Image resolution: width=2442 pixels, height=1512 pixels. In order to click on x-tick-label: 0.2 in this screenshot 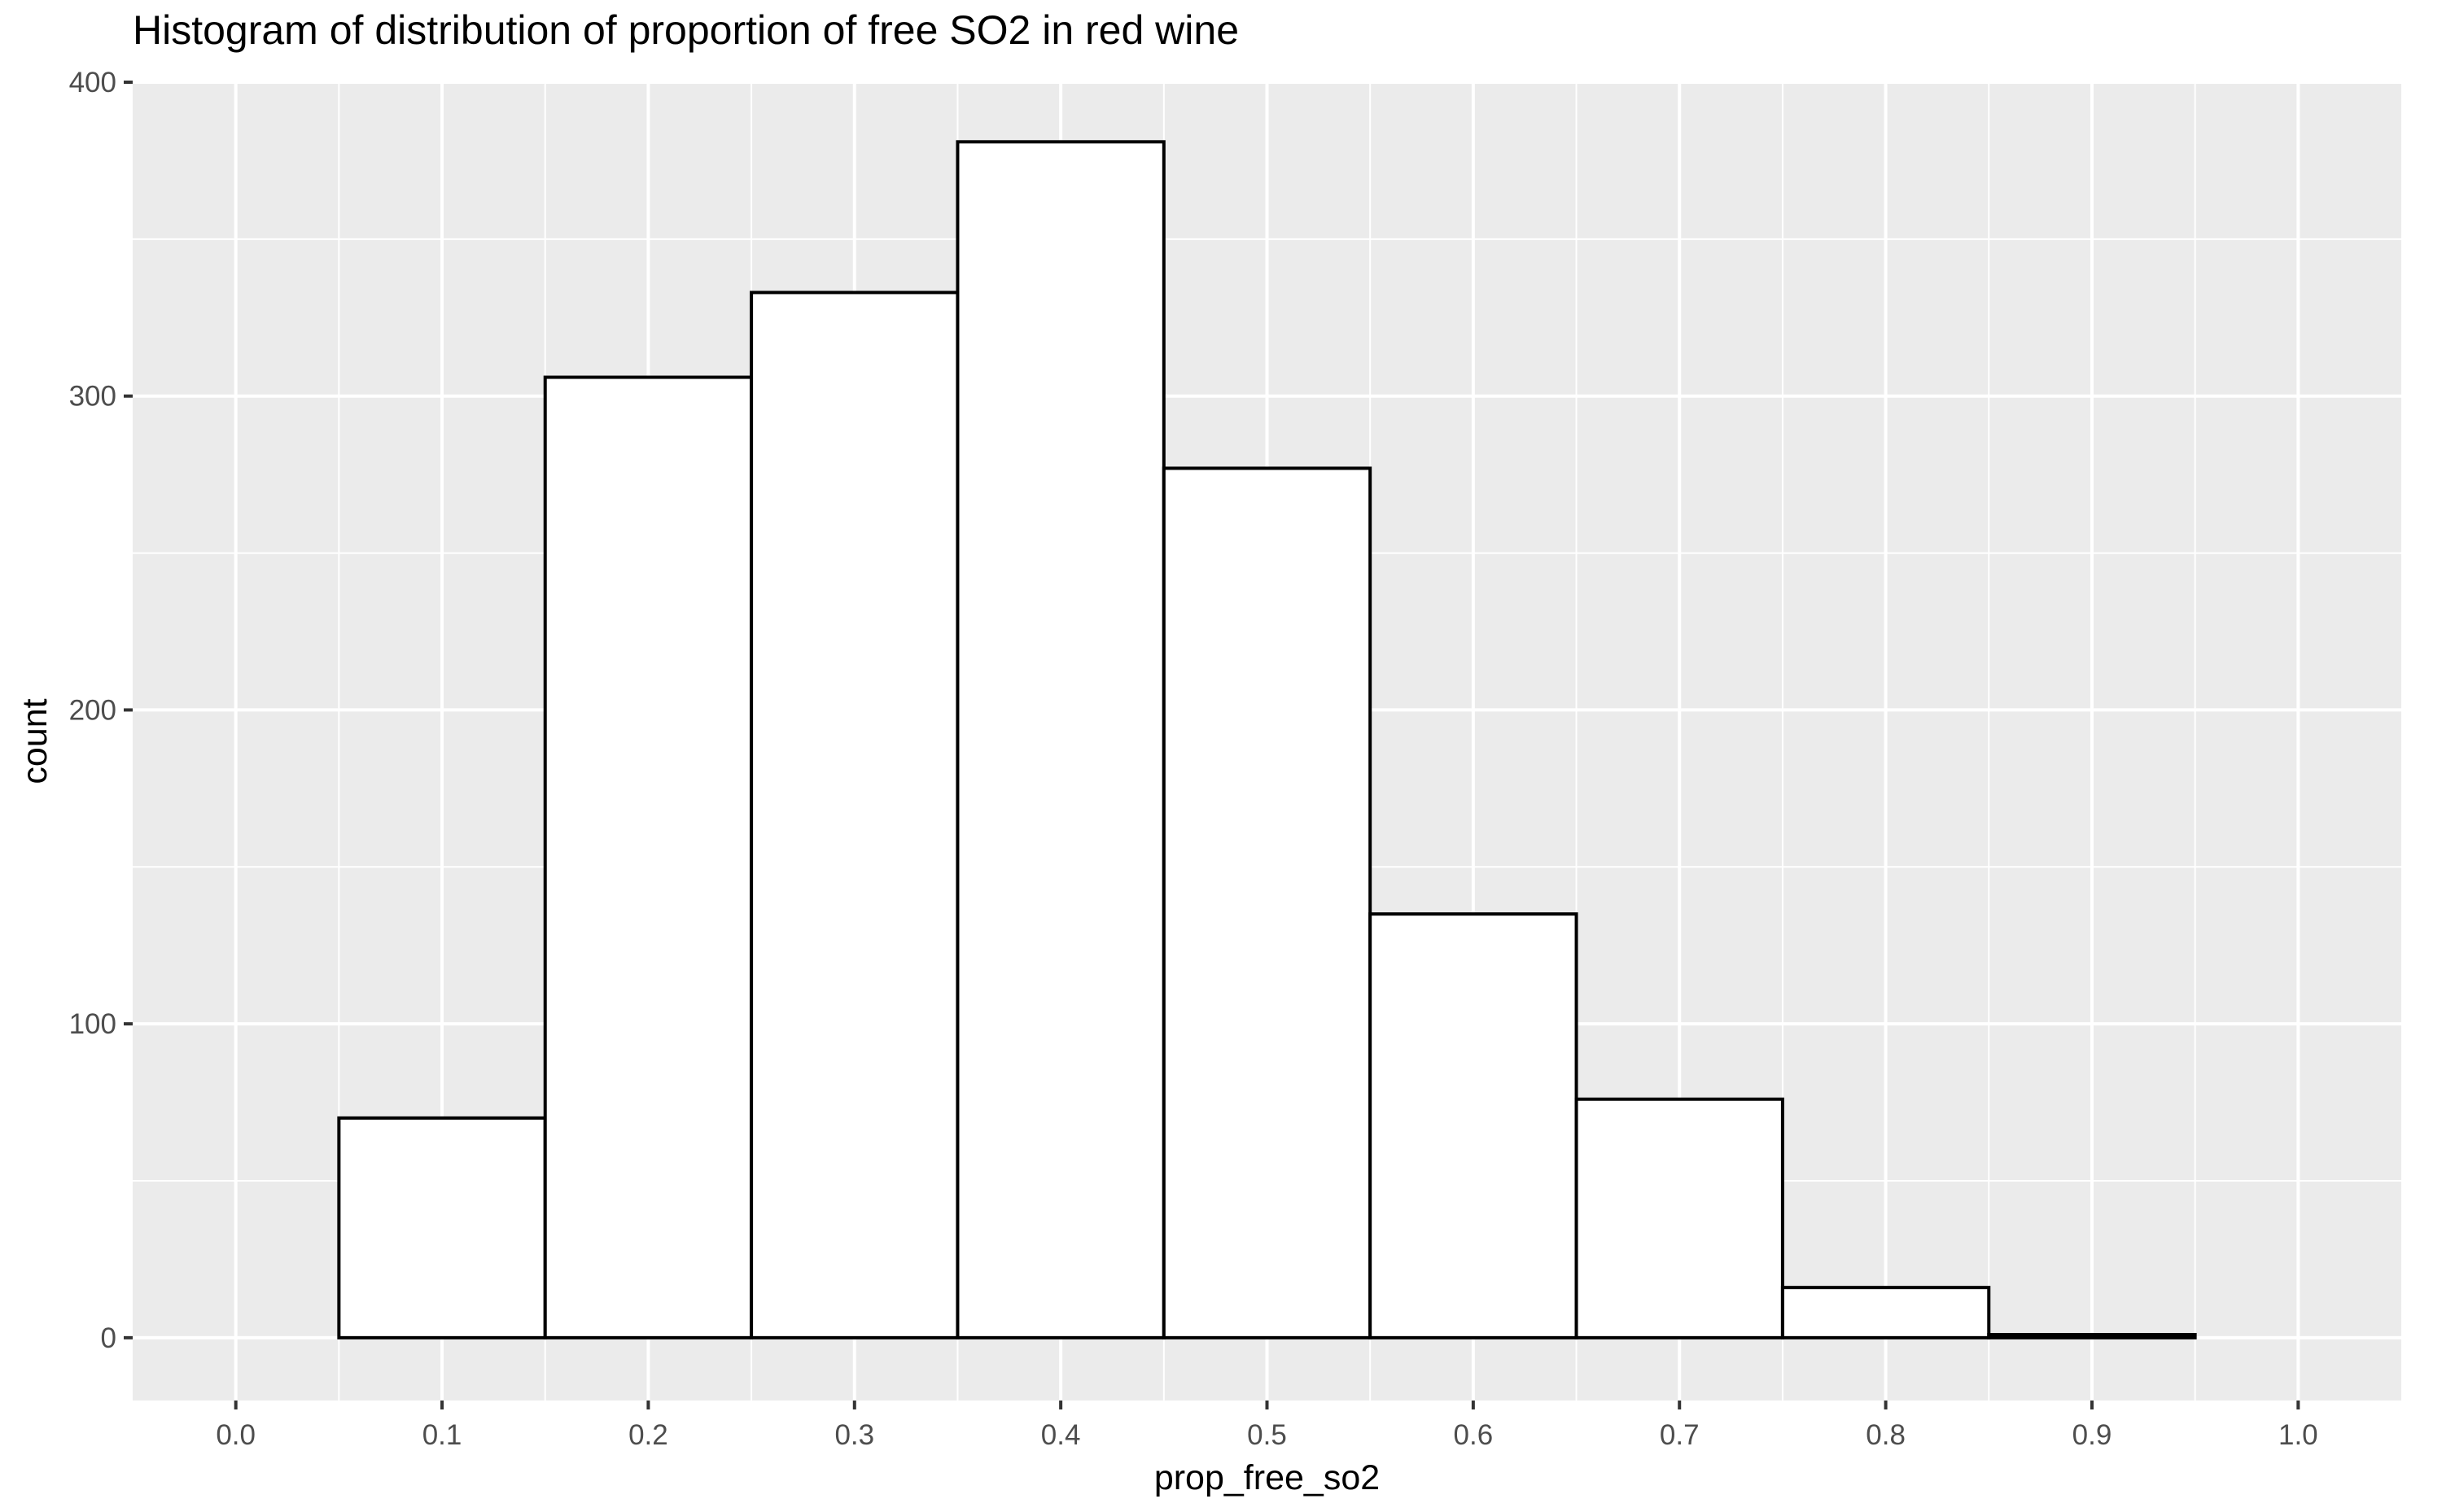, I will do `click(648, 1435)`.